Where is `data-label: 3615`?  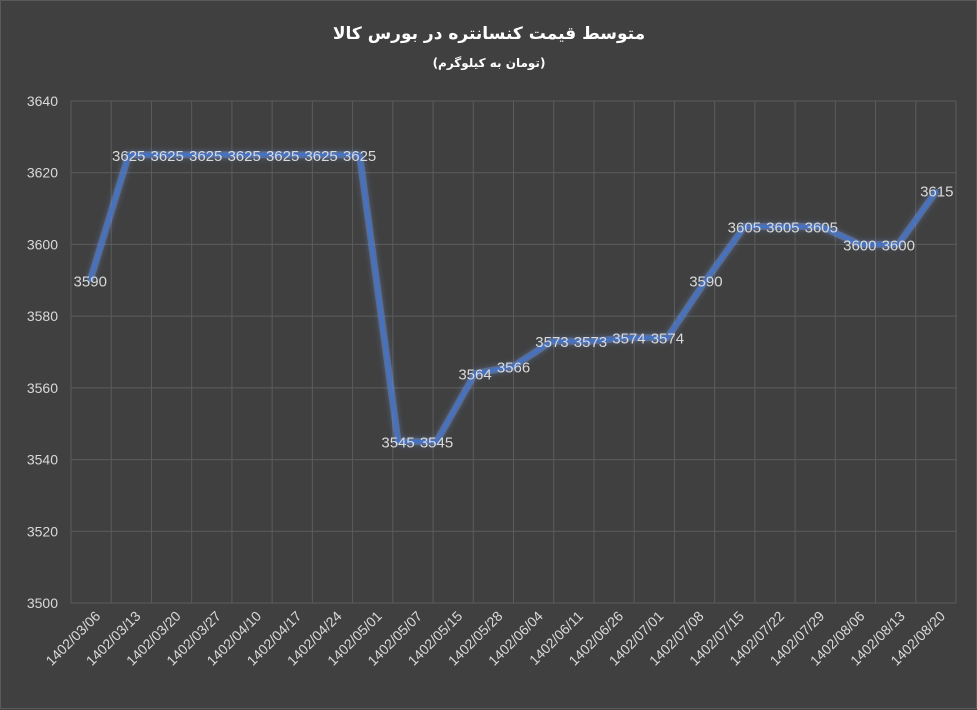
data-label: 3615 is located at coordinates (936, 192).